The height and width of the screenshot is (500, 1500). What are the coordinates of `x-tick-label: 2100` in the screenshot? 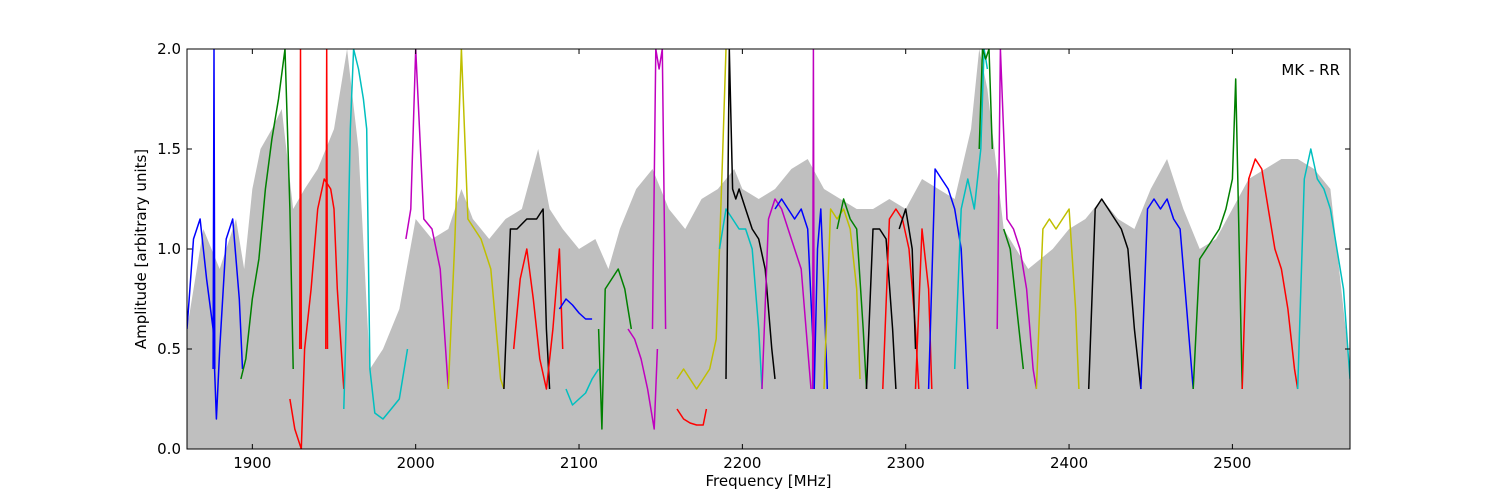 It's located at (579, 463).